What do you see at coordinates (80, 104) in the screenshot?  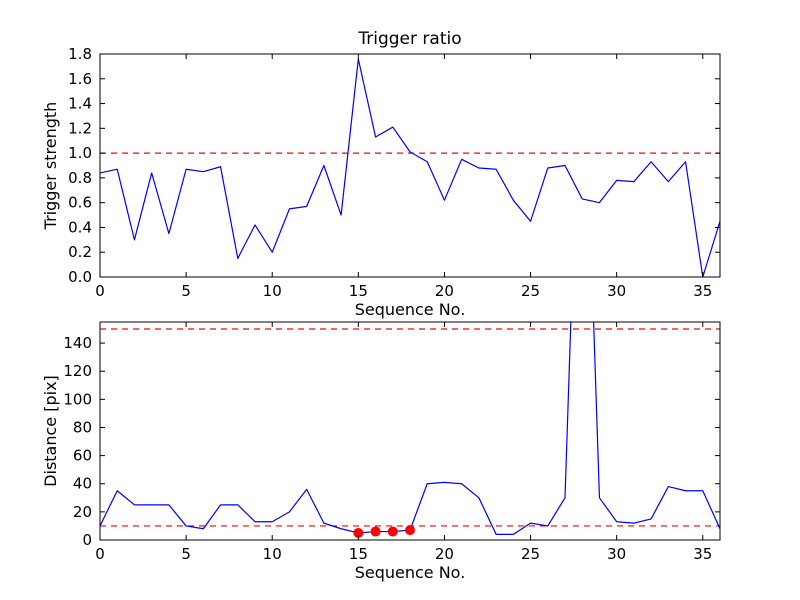 I see `y-tick-label: 1.4` at bounding box center [80, 104].